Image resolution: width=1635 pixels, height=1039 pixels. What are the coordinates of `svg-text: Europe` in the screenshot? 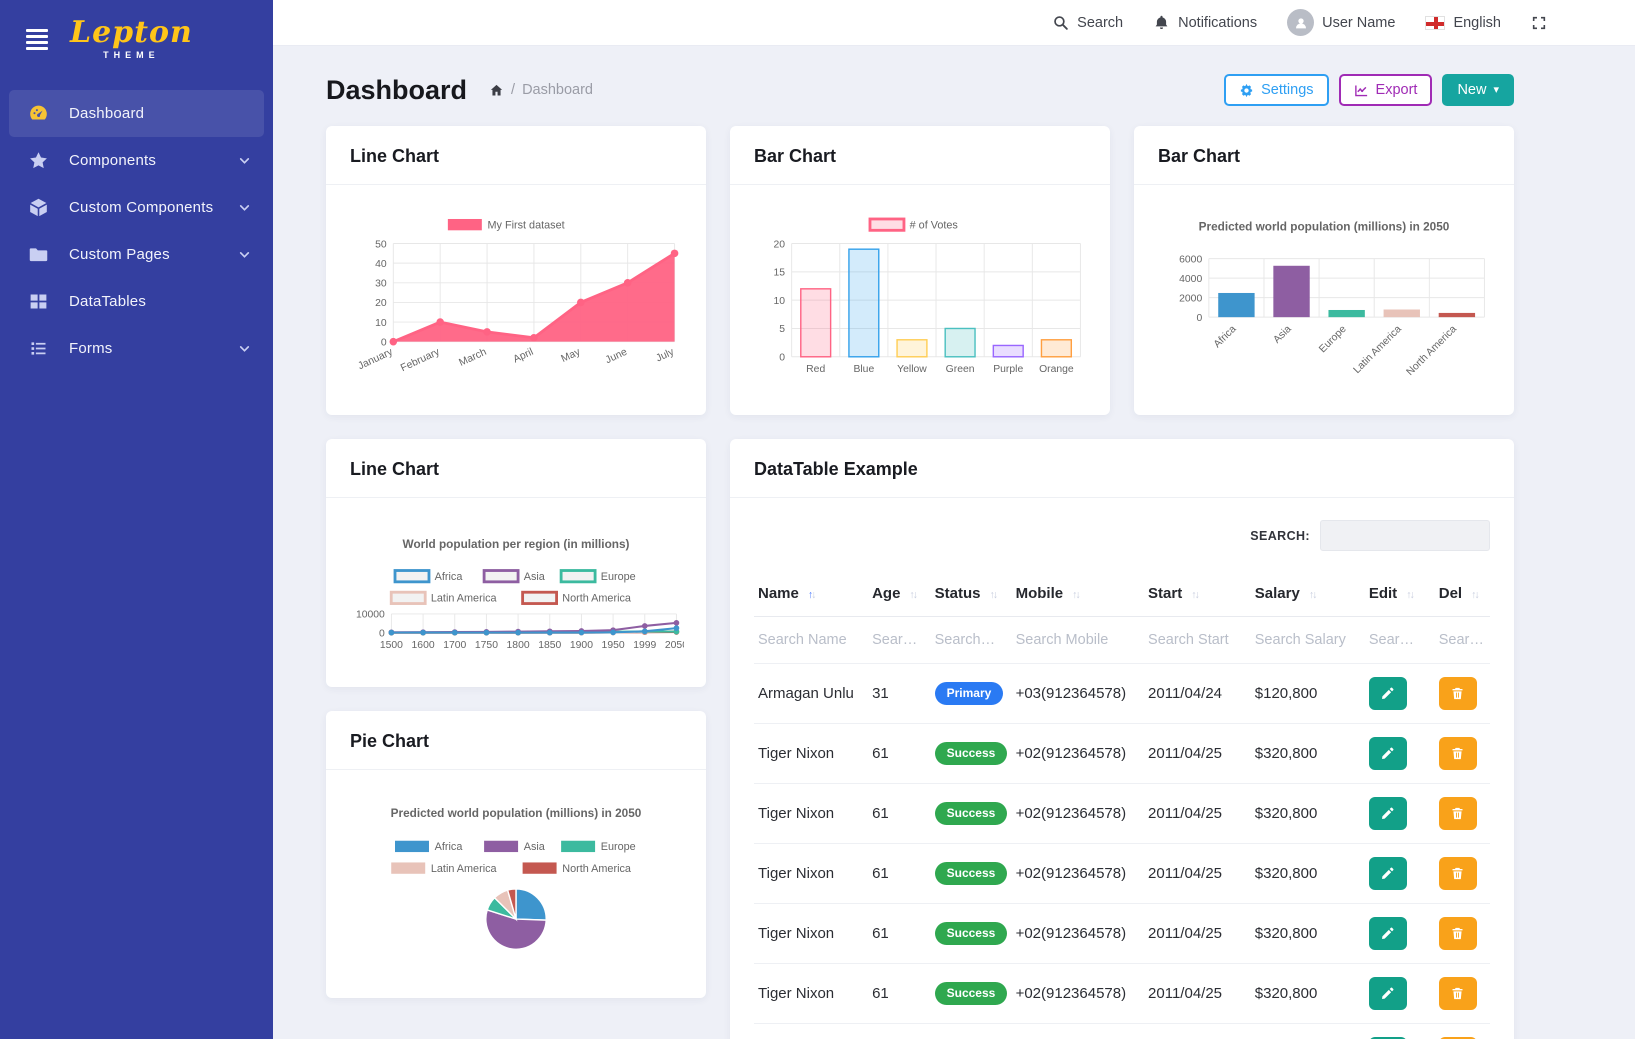 It's located at (618, 847).